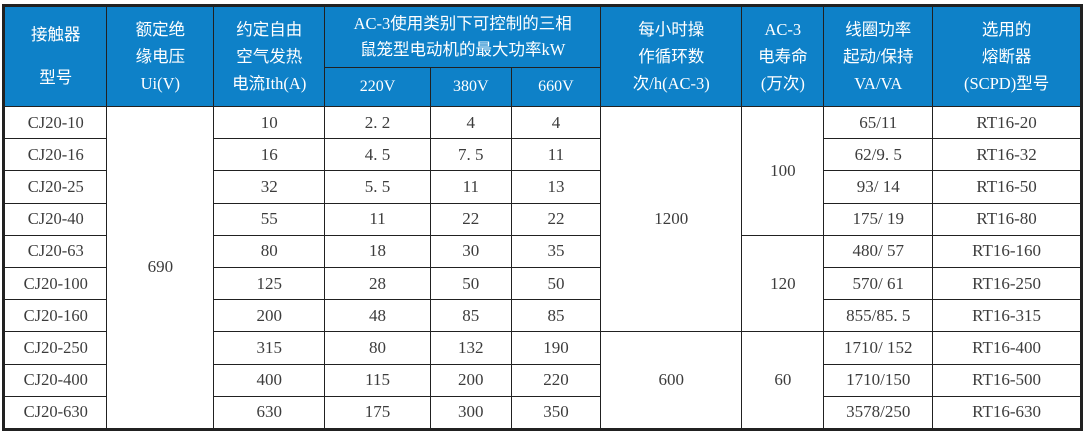  What do you see at coordinates (269, 316) in the screenshot?
I see `cell-ith: 200` at bounding box center [269, 316].